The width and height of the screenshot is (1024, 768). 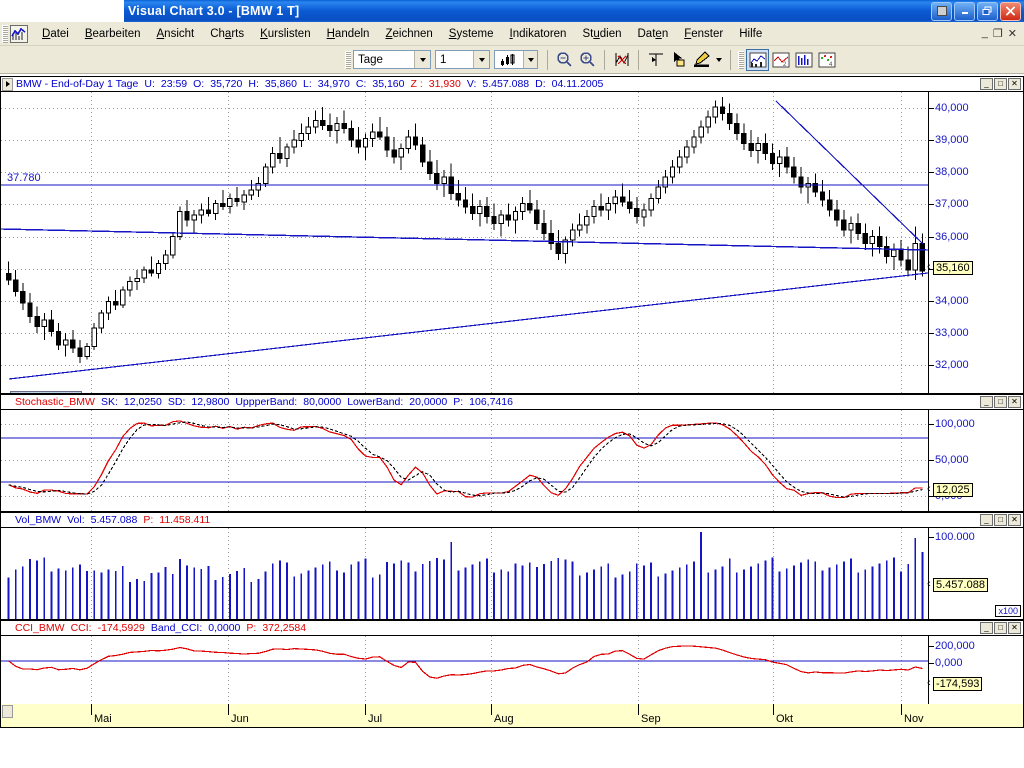 What do you see at coordinates (392, 59) in the screenshot?
I see `period-combo: Tage` at bounding box center [392, 59].